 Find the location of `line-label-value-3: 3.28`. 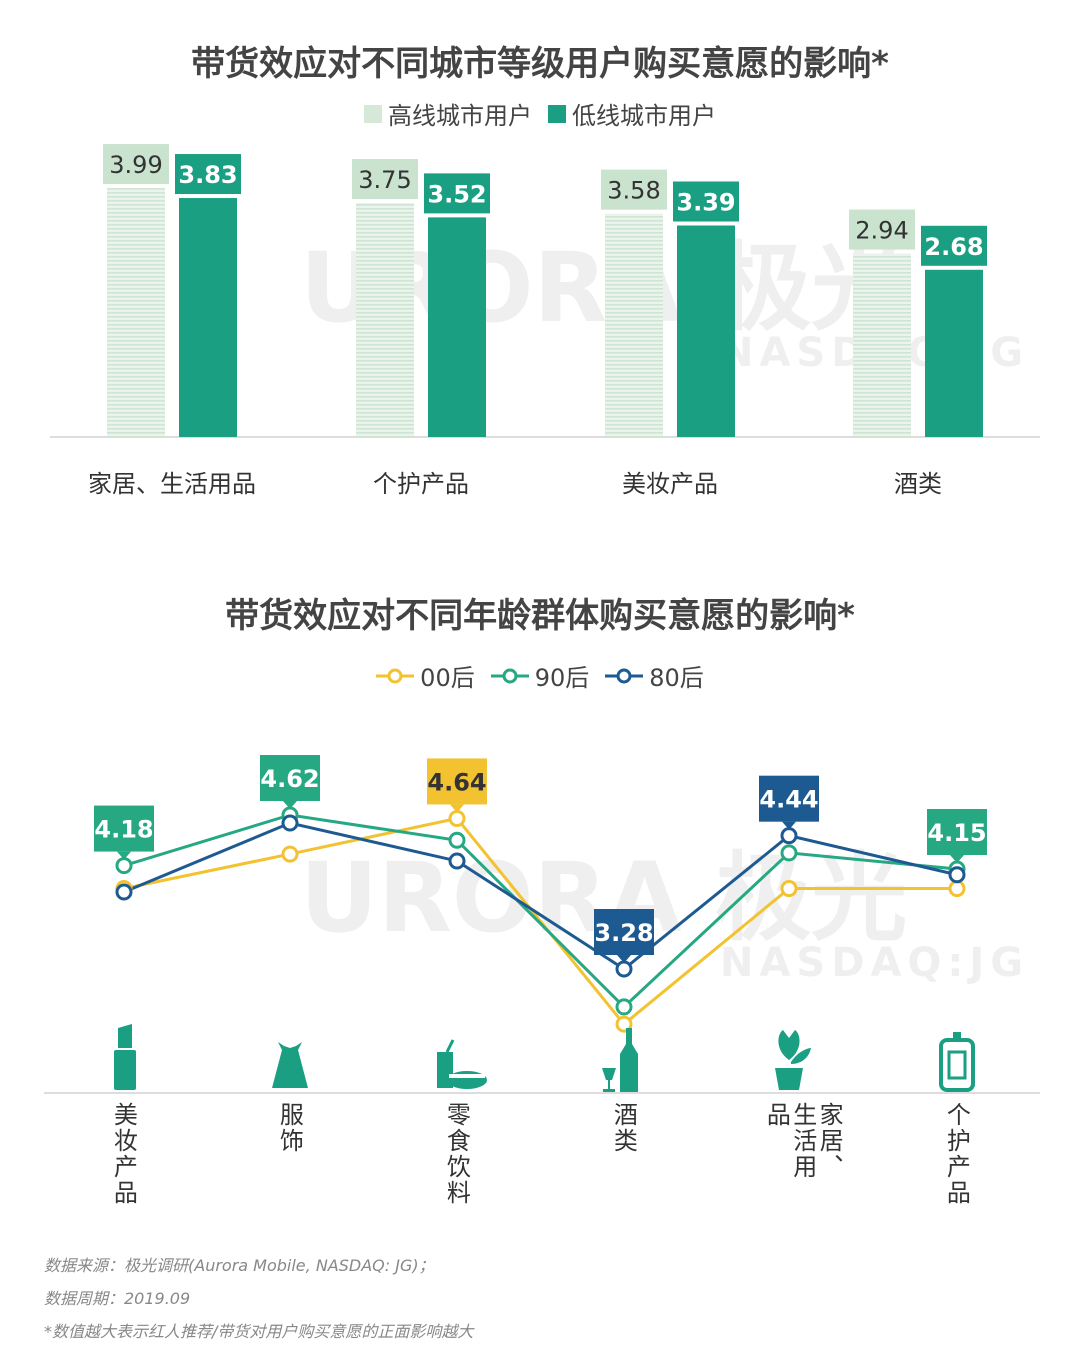

line-label-value-3: 3.28 is located at coordinates (623, 933).